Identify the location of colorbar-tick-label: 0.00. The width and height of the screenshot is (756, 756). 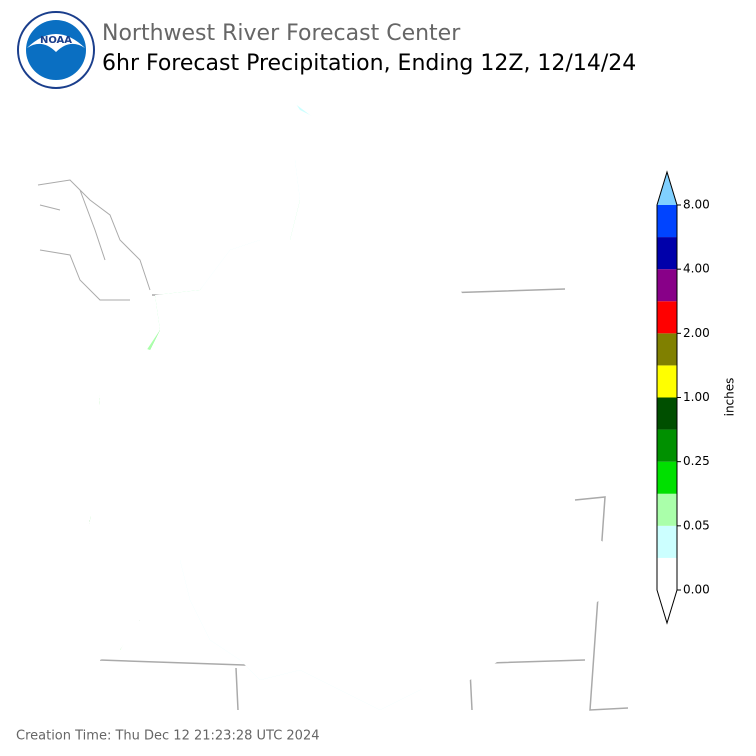
(696, 590).